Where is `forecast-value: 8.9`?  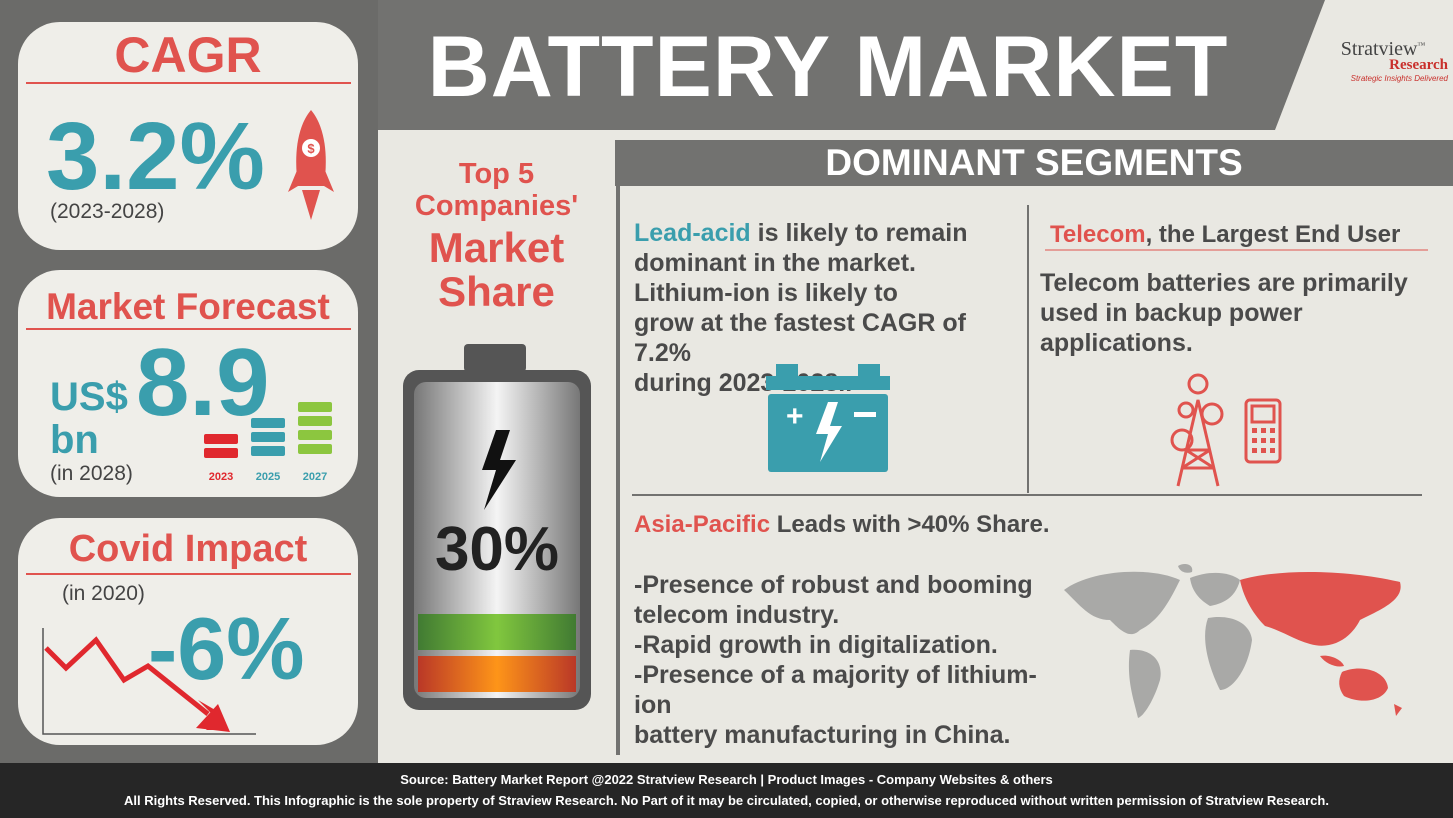
forecast-value: 8.9 is located at coordinates (203, 382).